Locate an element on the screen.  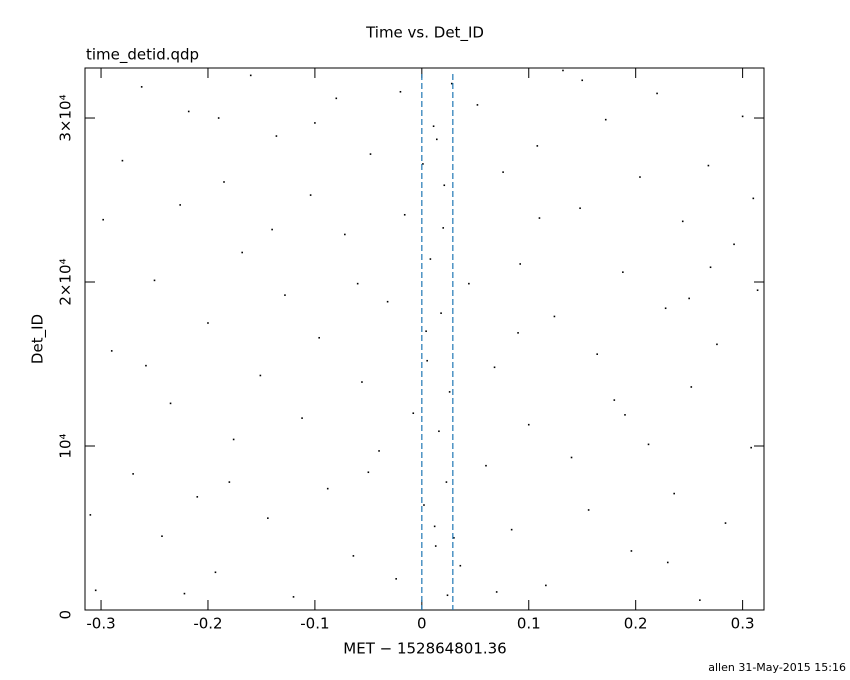
footer: allen 31-May-2015 15:16 is located at coordinates (777, 667).